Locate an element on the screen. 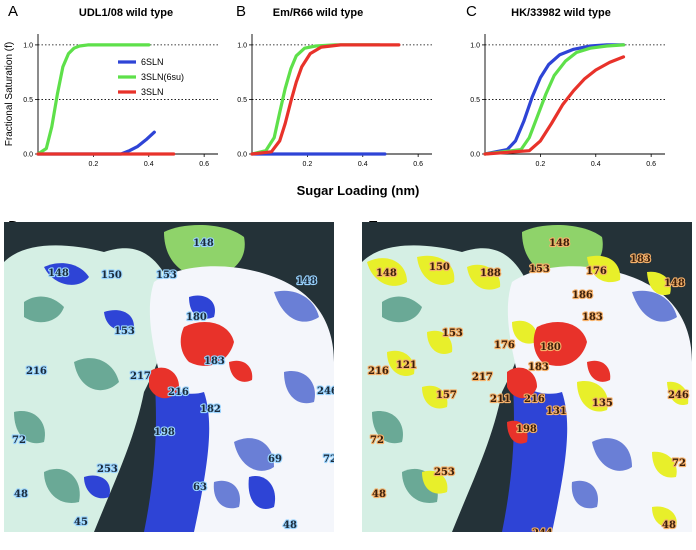  legend-label: 3SLN is located at coordinates (152, 92).